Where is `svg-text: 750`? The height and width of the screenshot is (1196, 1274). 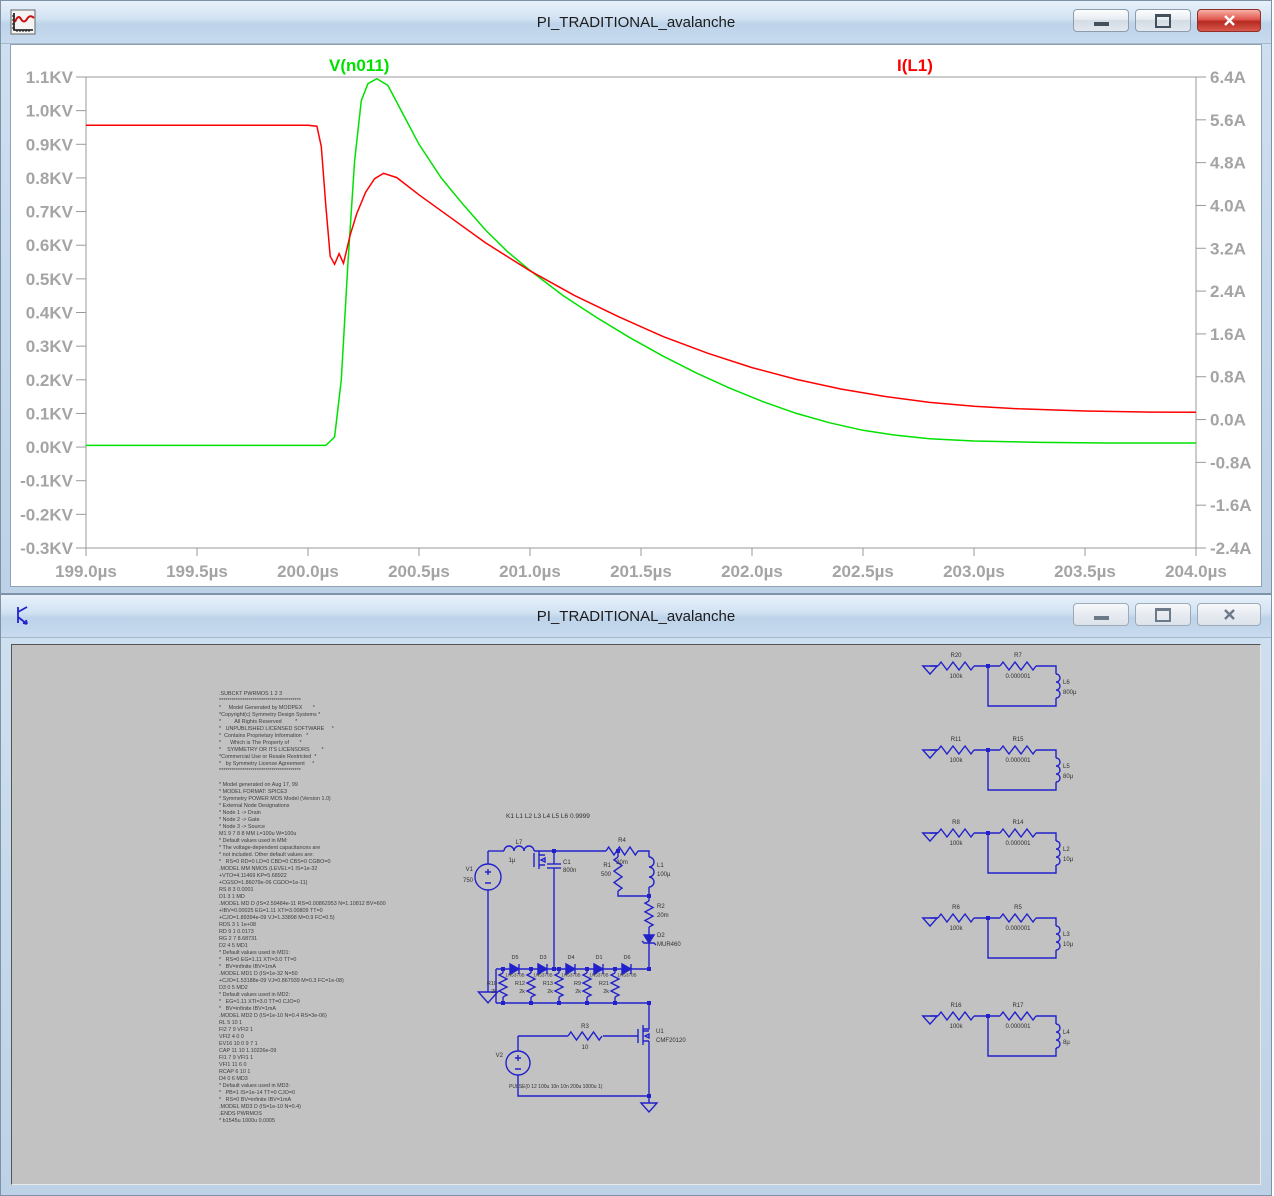
svg-text: 750 is located at coordinates (468, 881).